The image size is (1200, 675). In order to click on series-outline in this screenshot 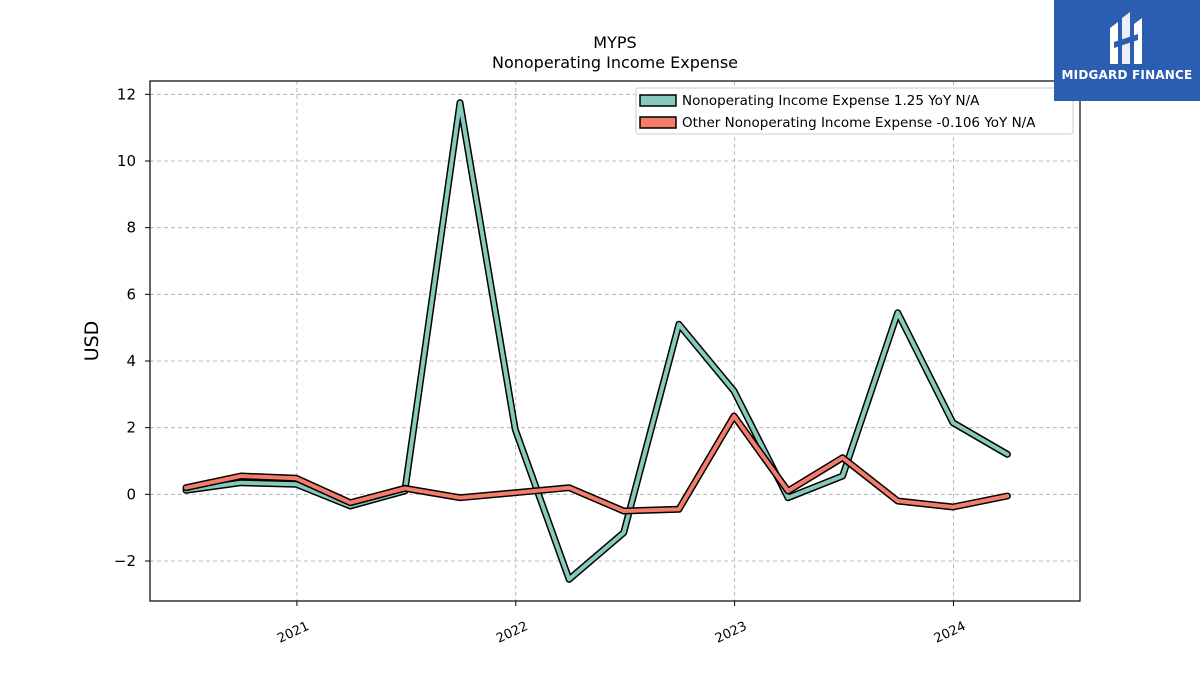, I will do `click(596, 463)`.